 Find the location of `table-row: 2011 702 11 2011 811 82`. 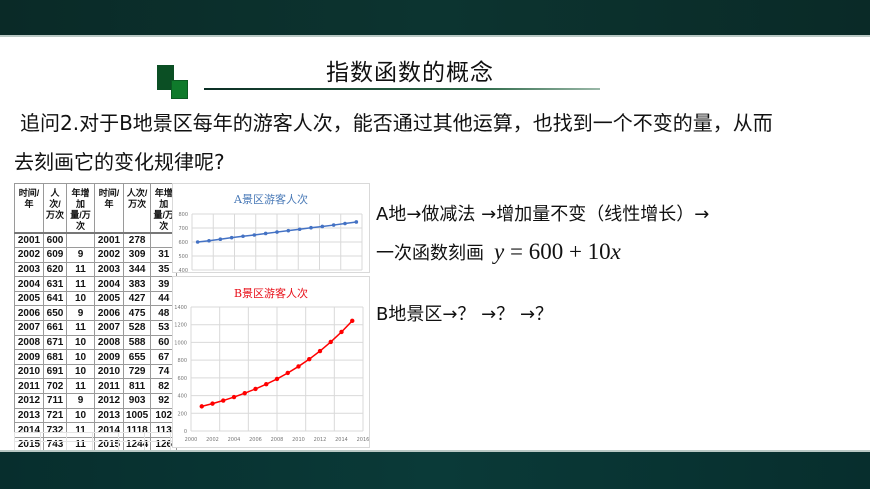

table-row: 2011 702 11 2011 811 82 is located at coordinates (96, 386).